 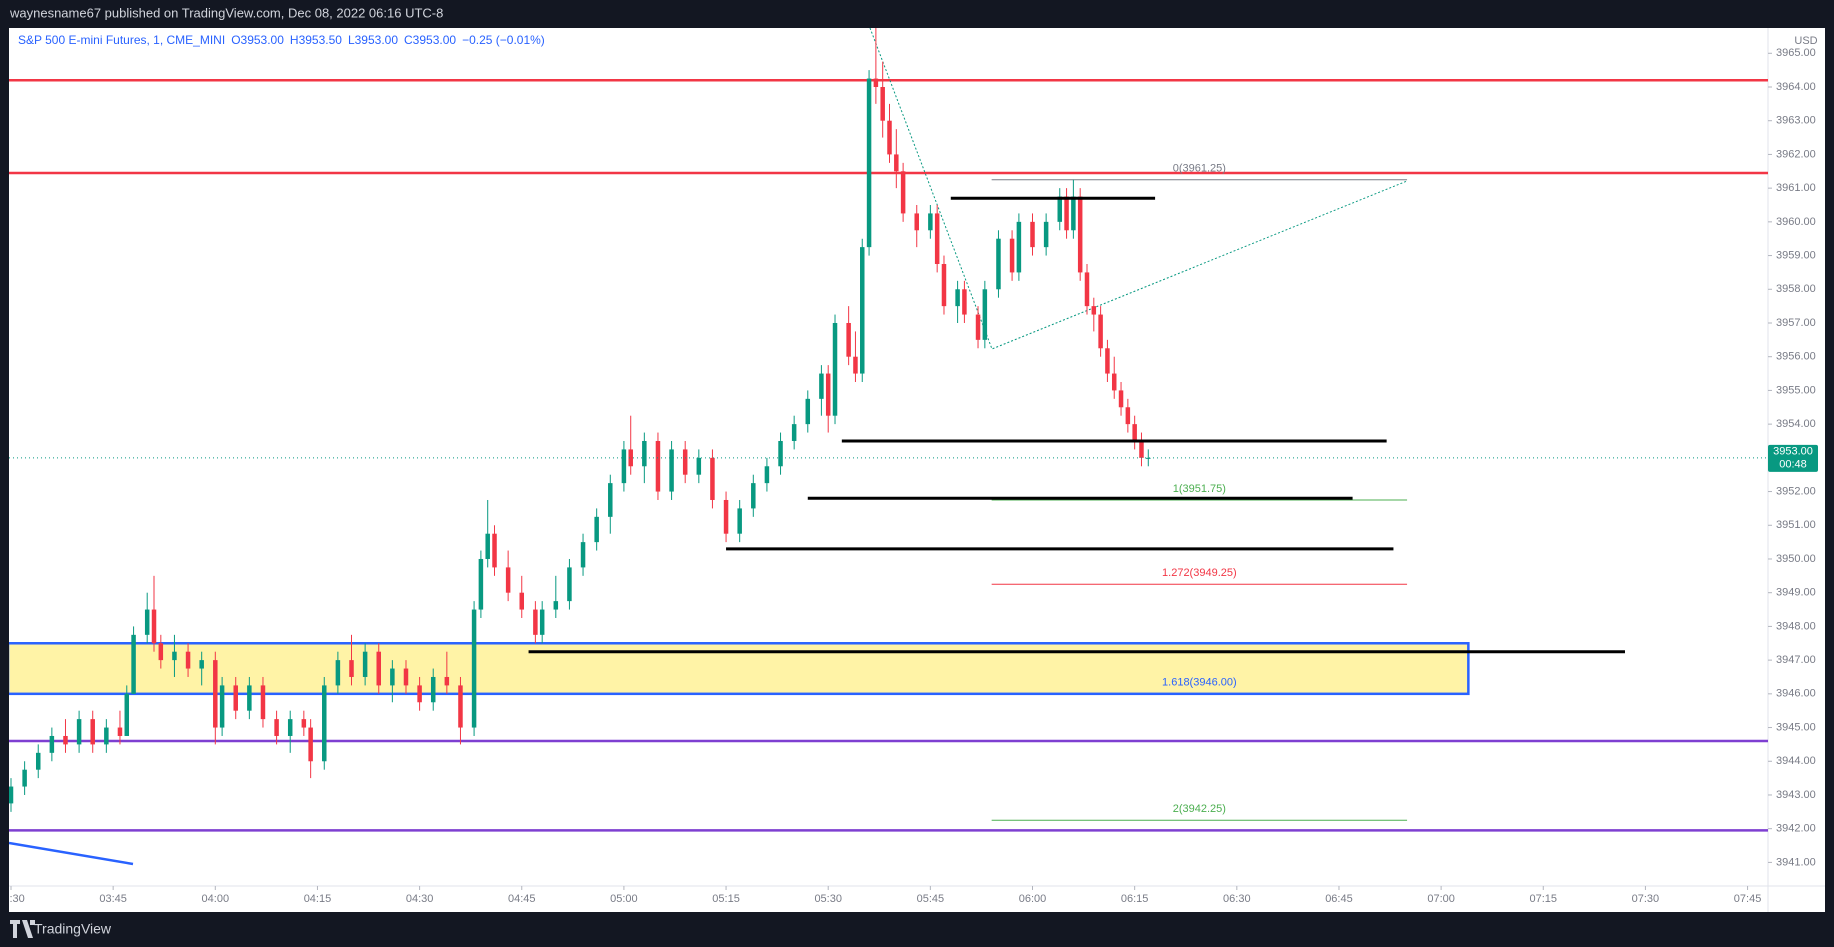 I want to click on legend-value: C3953.00, so click(x=430, y=40).